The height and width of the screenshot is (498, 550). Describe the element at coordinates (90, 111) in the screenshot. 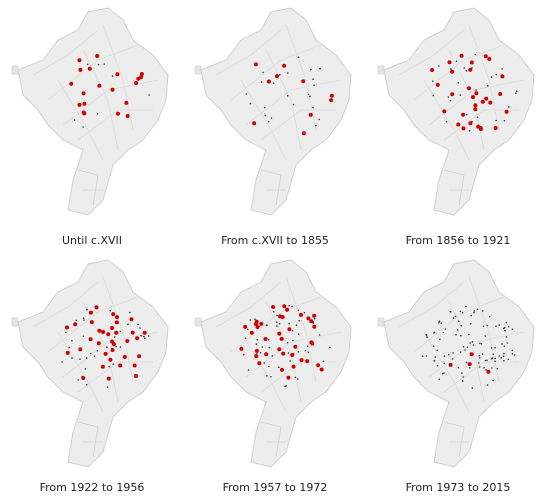

I see `city-map` at that location.